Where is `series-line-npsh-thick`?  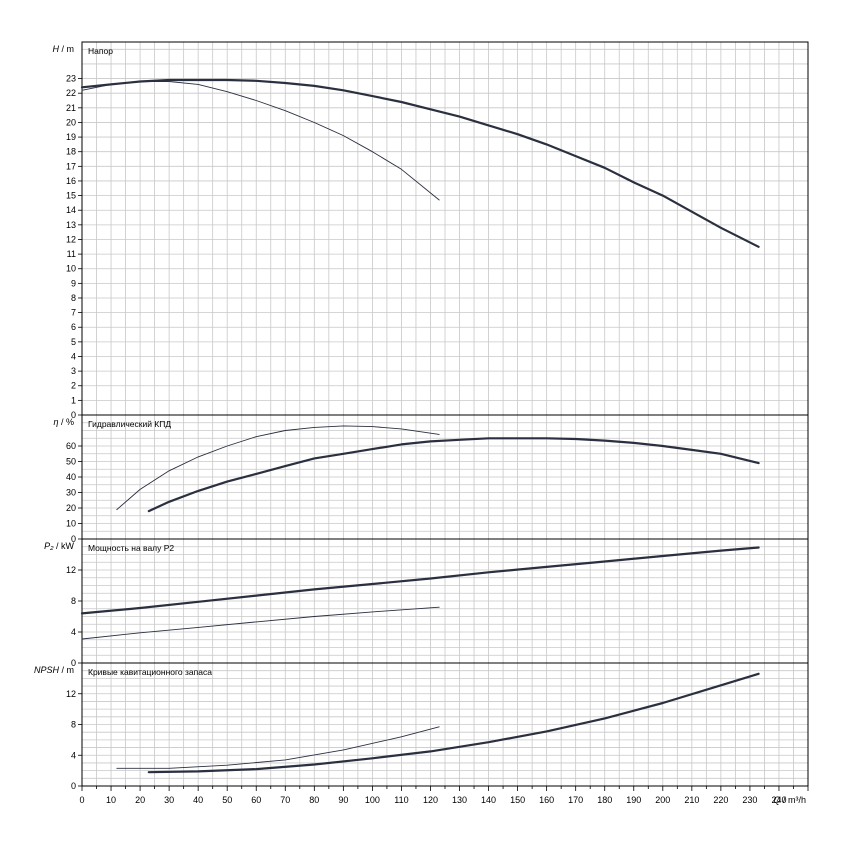 series-line-npsh-thick is located at coordinates (453, 723).